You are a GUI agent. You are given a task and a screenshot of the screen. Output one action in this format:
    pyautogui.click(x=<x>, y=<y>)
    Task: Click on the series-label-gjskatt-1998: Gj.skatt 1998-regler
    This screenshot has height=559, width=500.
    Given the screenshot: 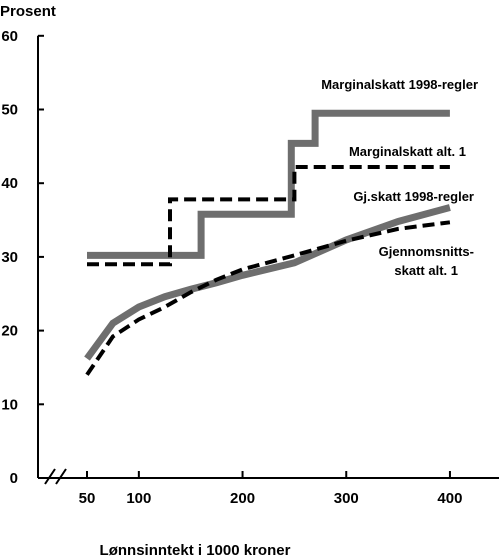 What is the action you would take?
    pyautogui.click(x=413, y=196)
    